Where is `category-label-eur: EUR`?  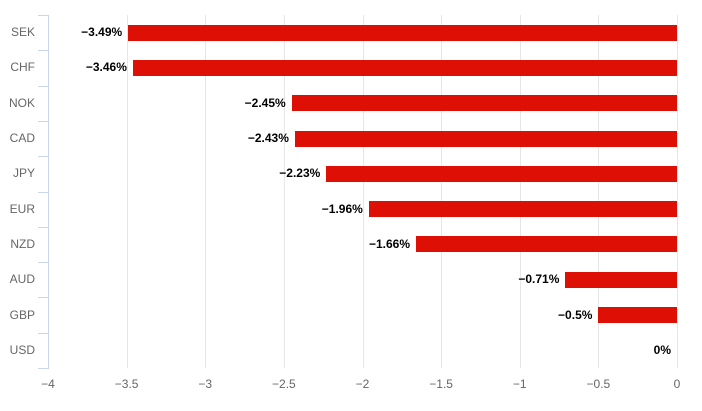
category-label-eur: EUR is located at coordinates (22, 208).